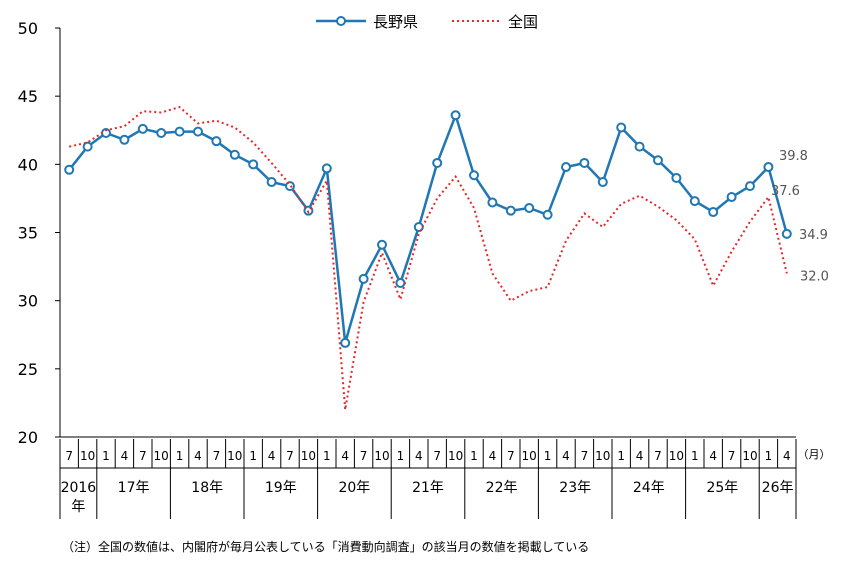 This screenshot has width=852, height=576. I want to click on year-label: 2016, so click(79, 488).